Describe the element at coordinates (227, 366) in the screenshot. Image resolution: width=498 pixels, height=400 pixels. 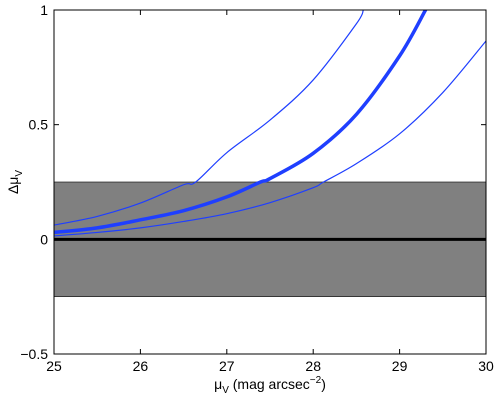
I see `x-tick-label: 27` at that location.